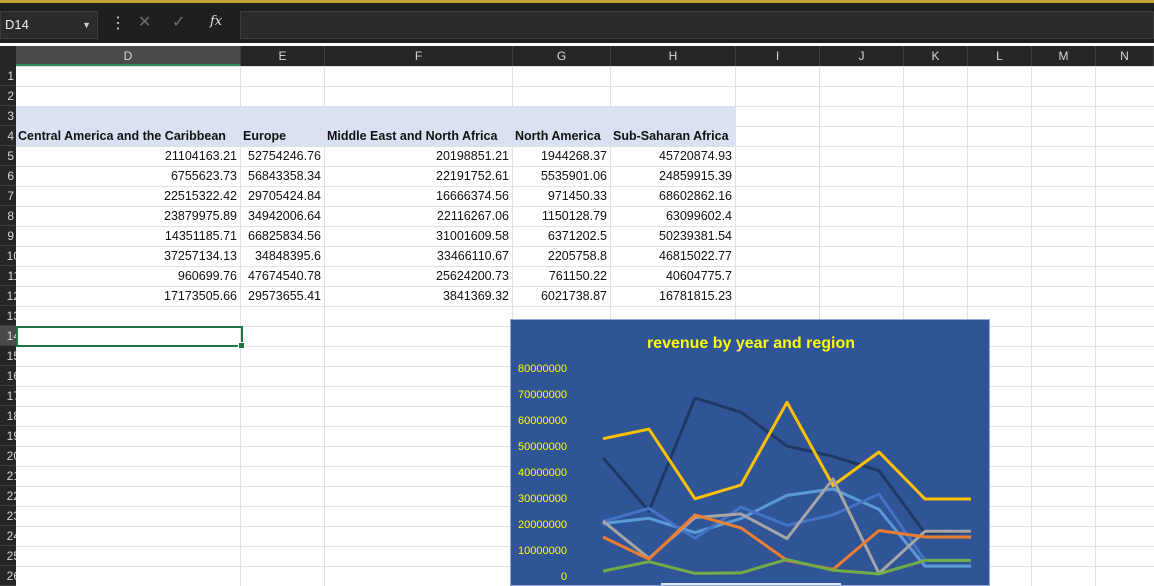 Image resolution: width=1154 pixels, height=586 pixels. I want to click on column-header-l: L, so click(1000, 56).